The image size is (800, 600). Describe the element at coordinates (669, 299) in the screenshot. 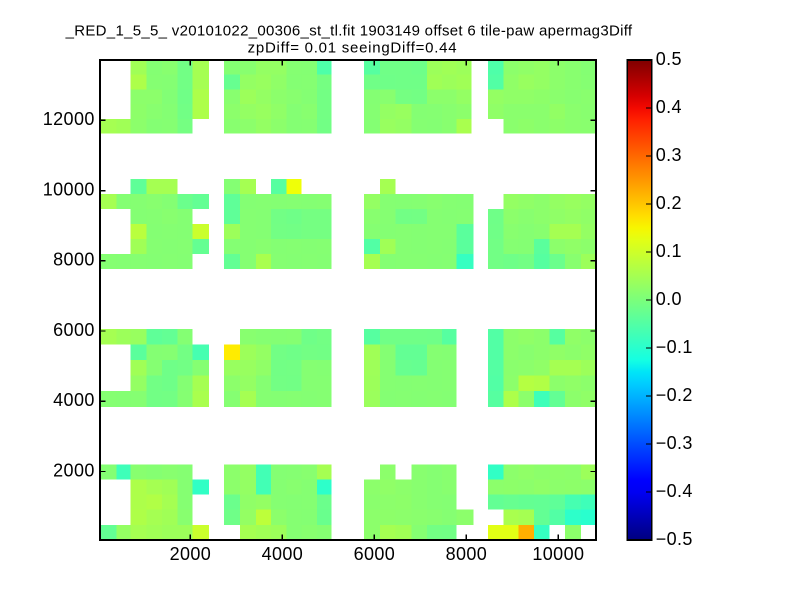

I see `svg-text: 0.0` at that location.